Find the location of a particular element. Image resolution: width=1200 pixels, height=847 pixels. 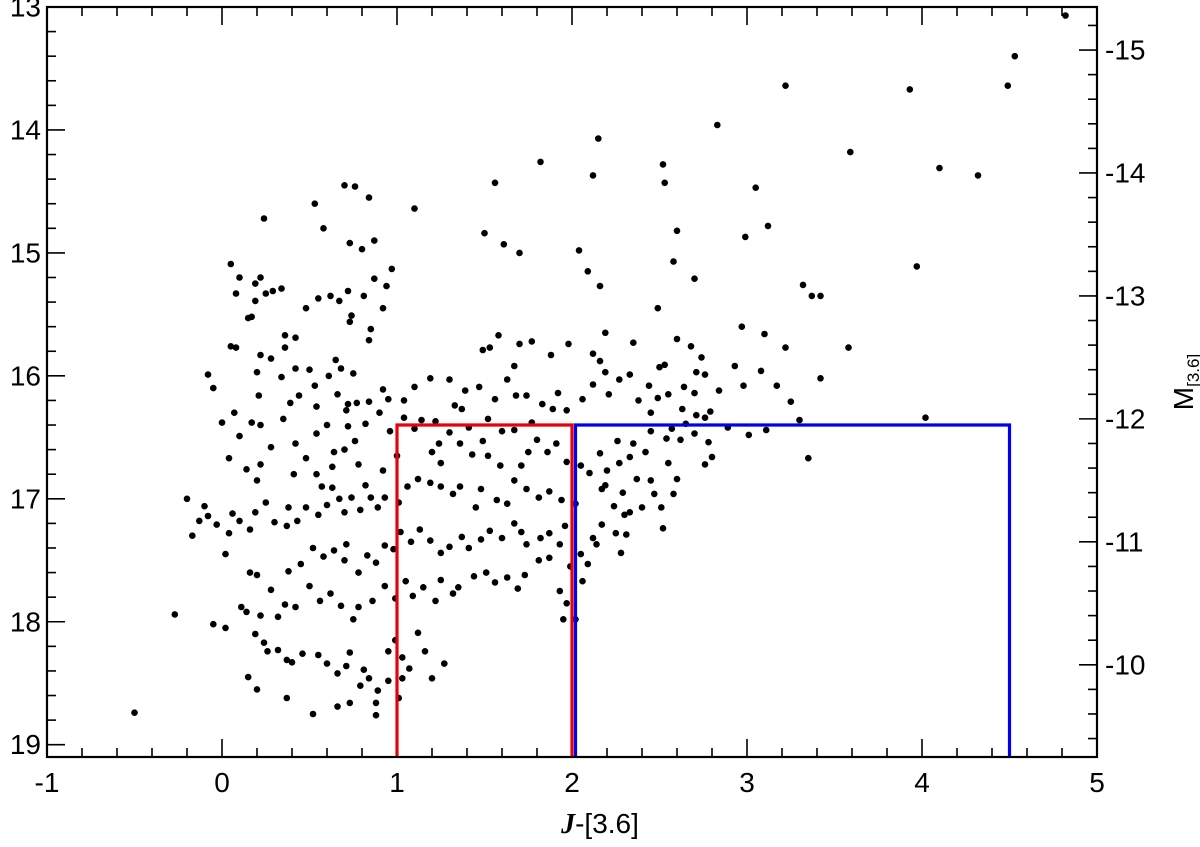

x-tick-label: 1 is located at coordinates (397, 782).